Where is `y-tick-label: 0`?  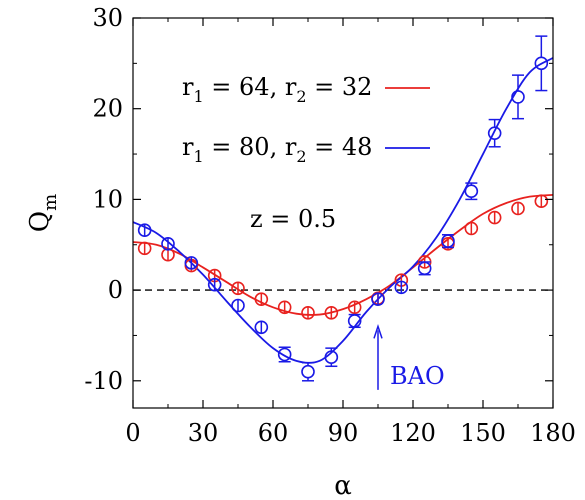 y-tick-label: 0 is located at coordinates (115, 290).